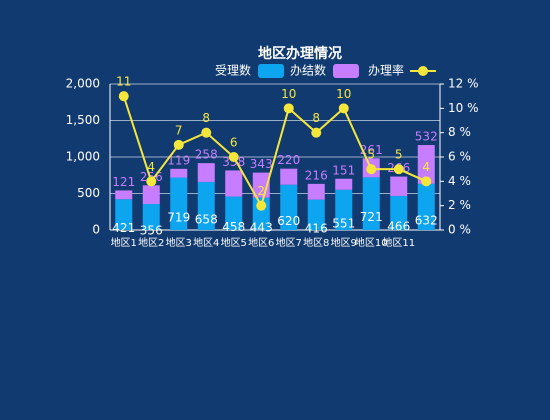  I want to click on value-label: 421, so click(123, 228).